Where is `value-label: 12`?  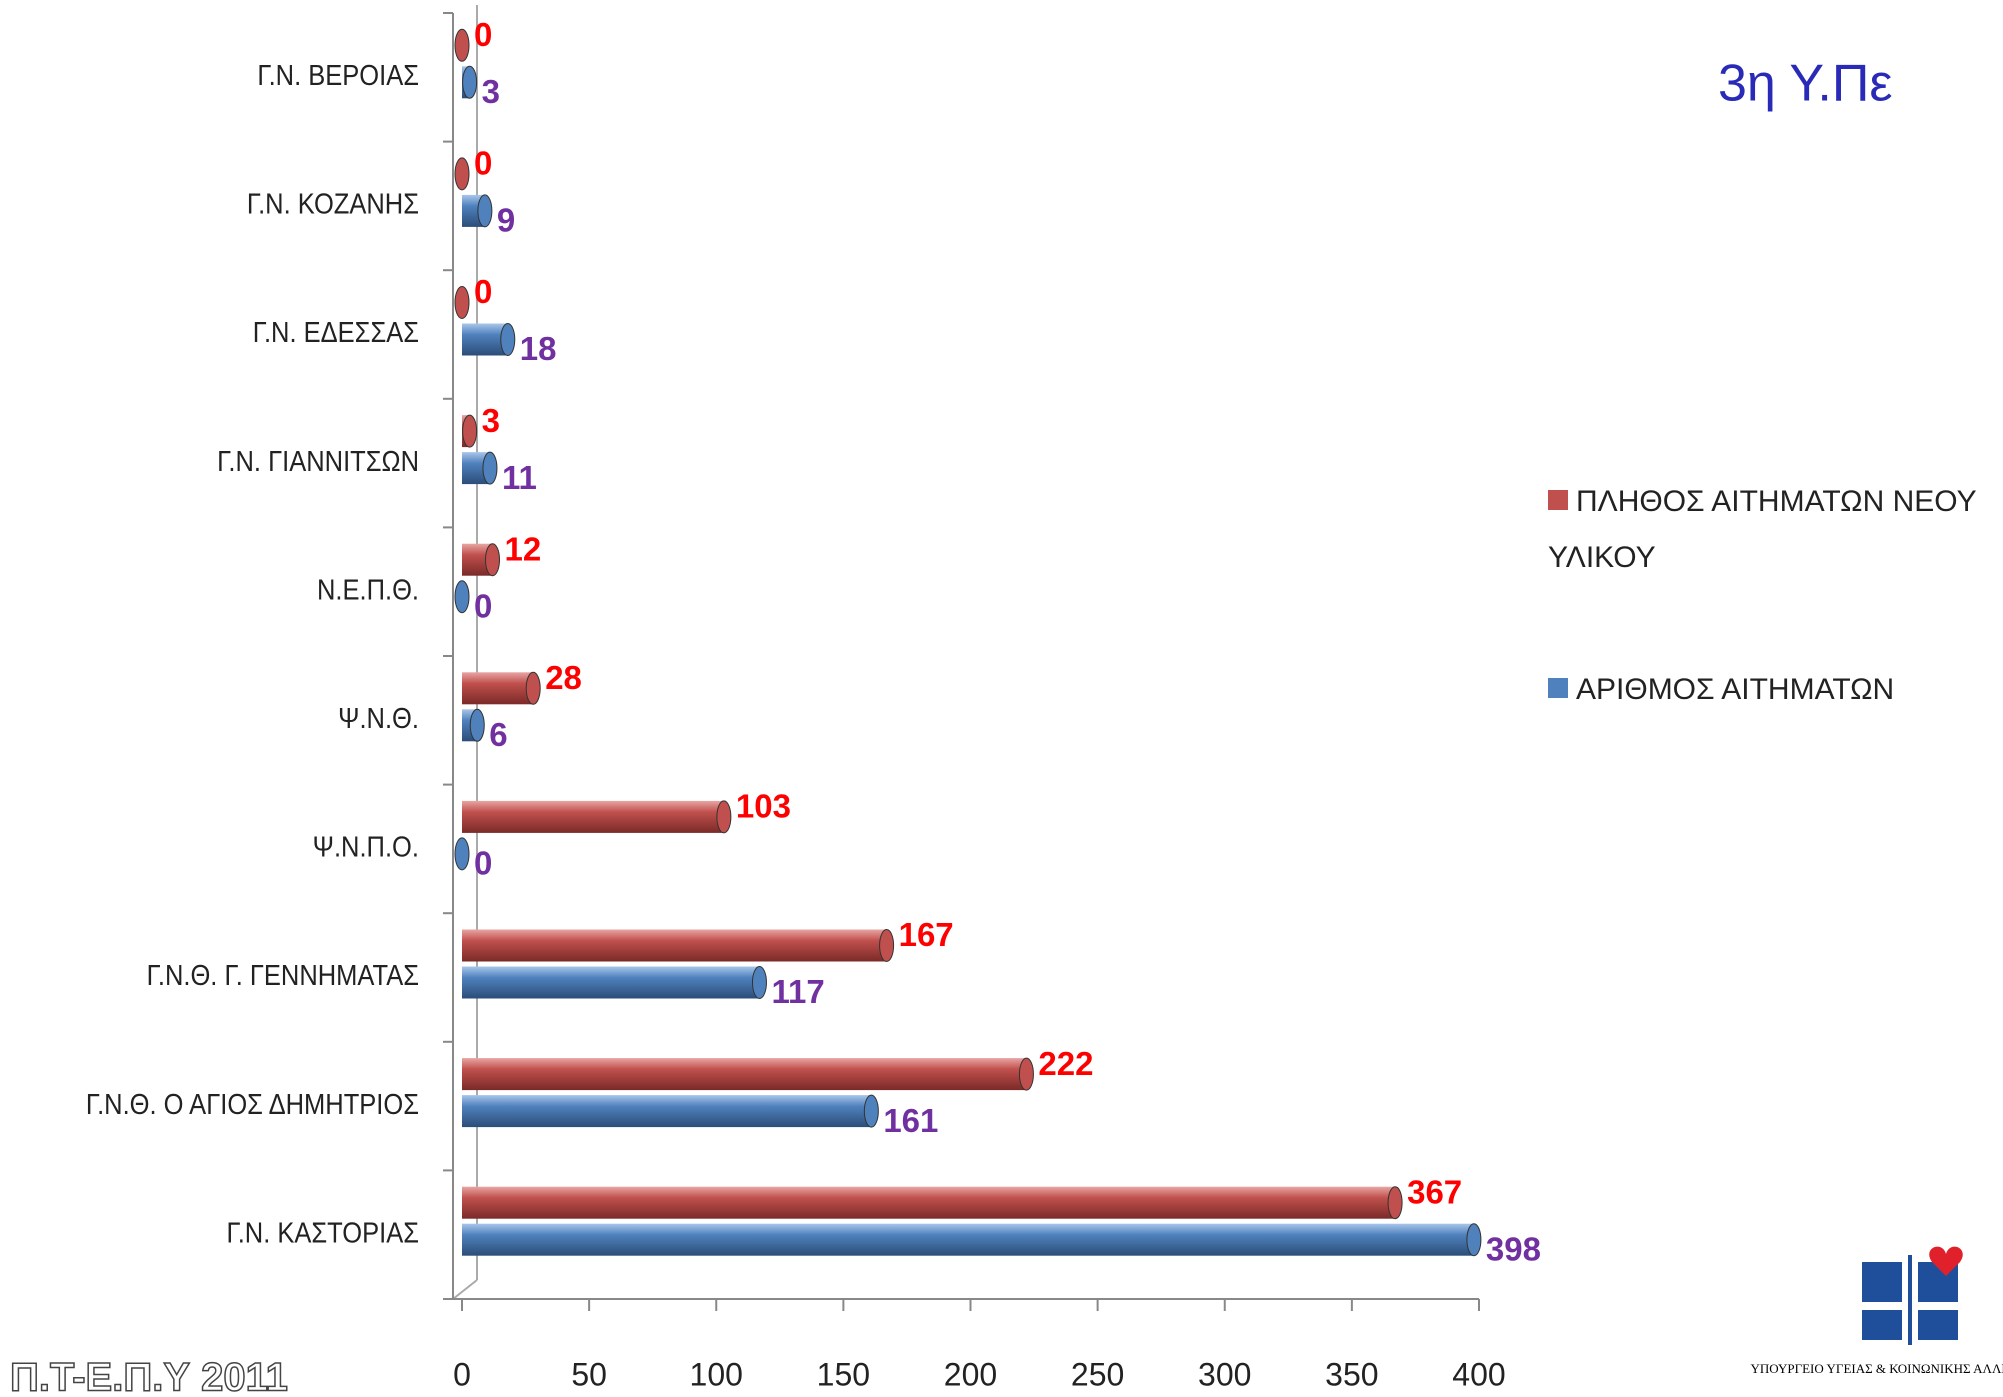 value-label: 12 is located at coordinates (523, 548).